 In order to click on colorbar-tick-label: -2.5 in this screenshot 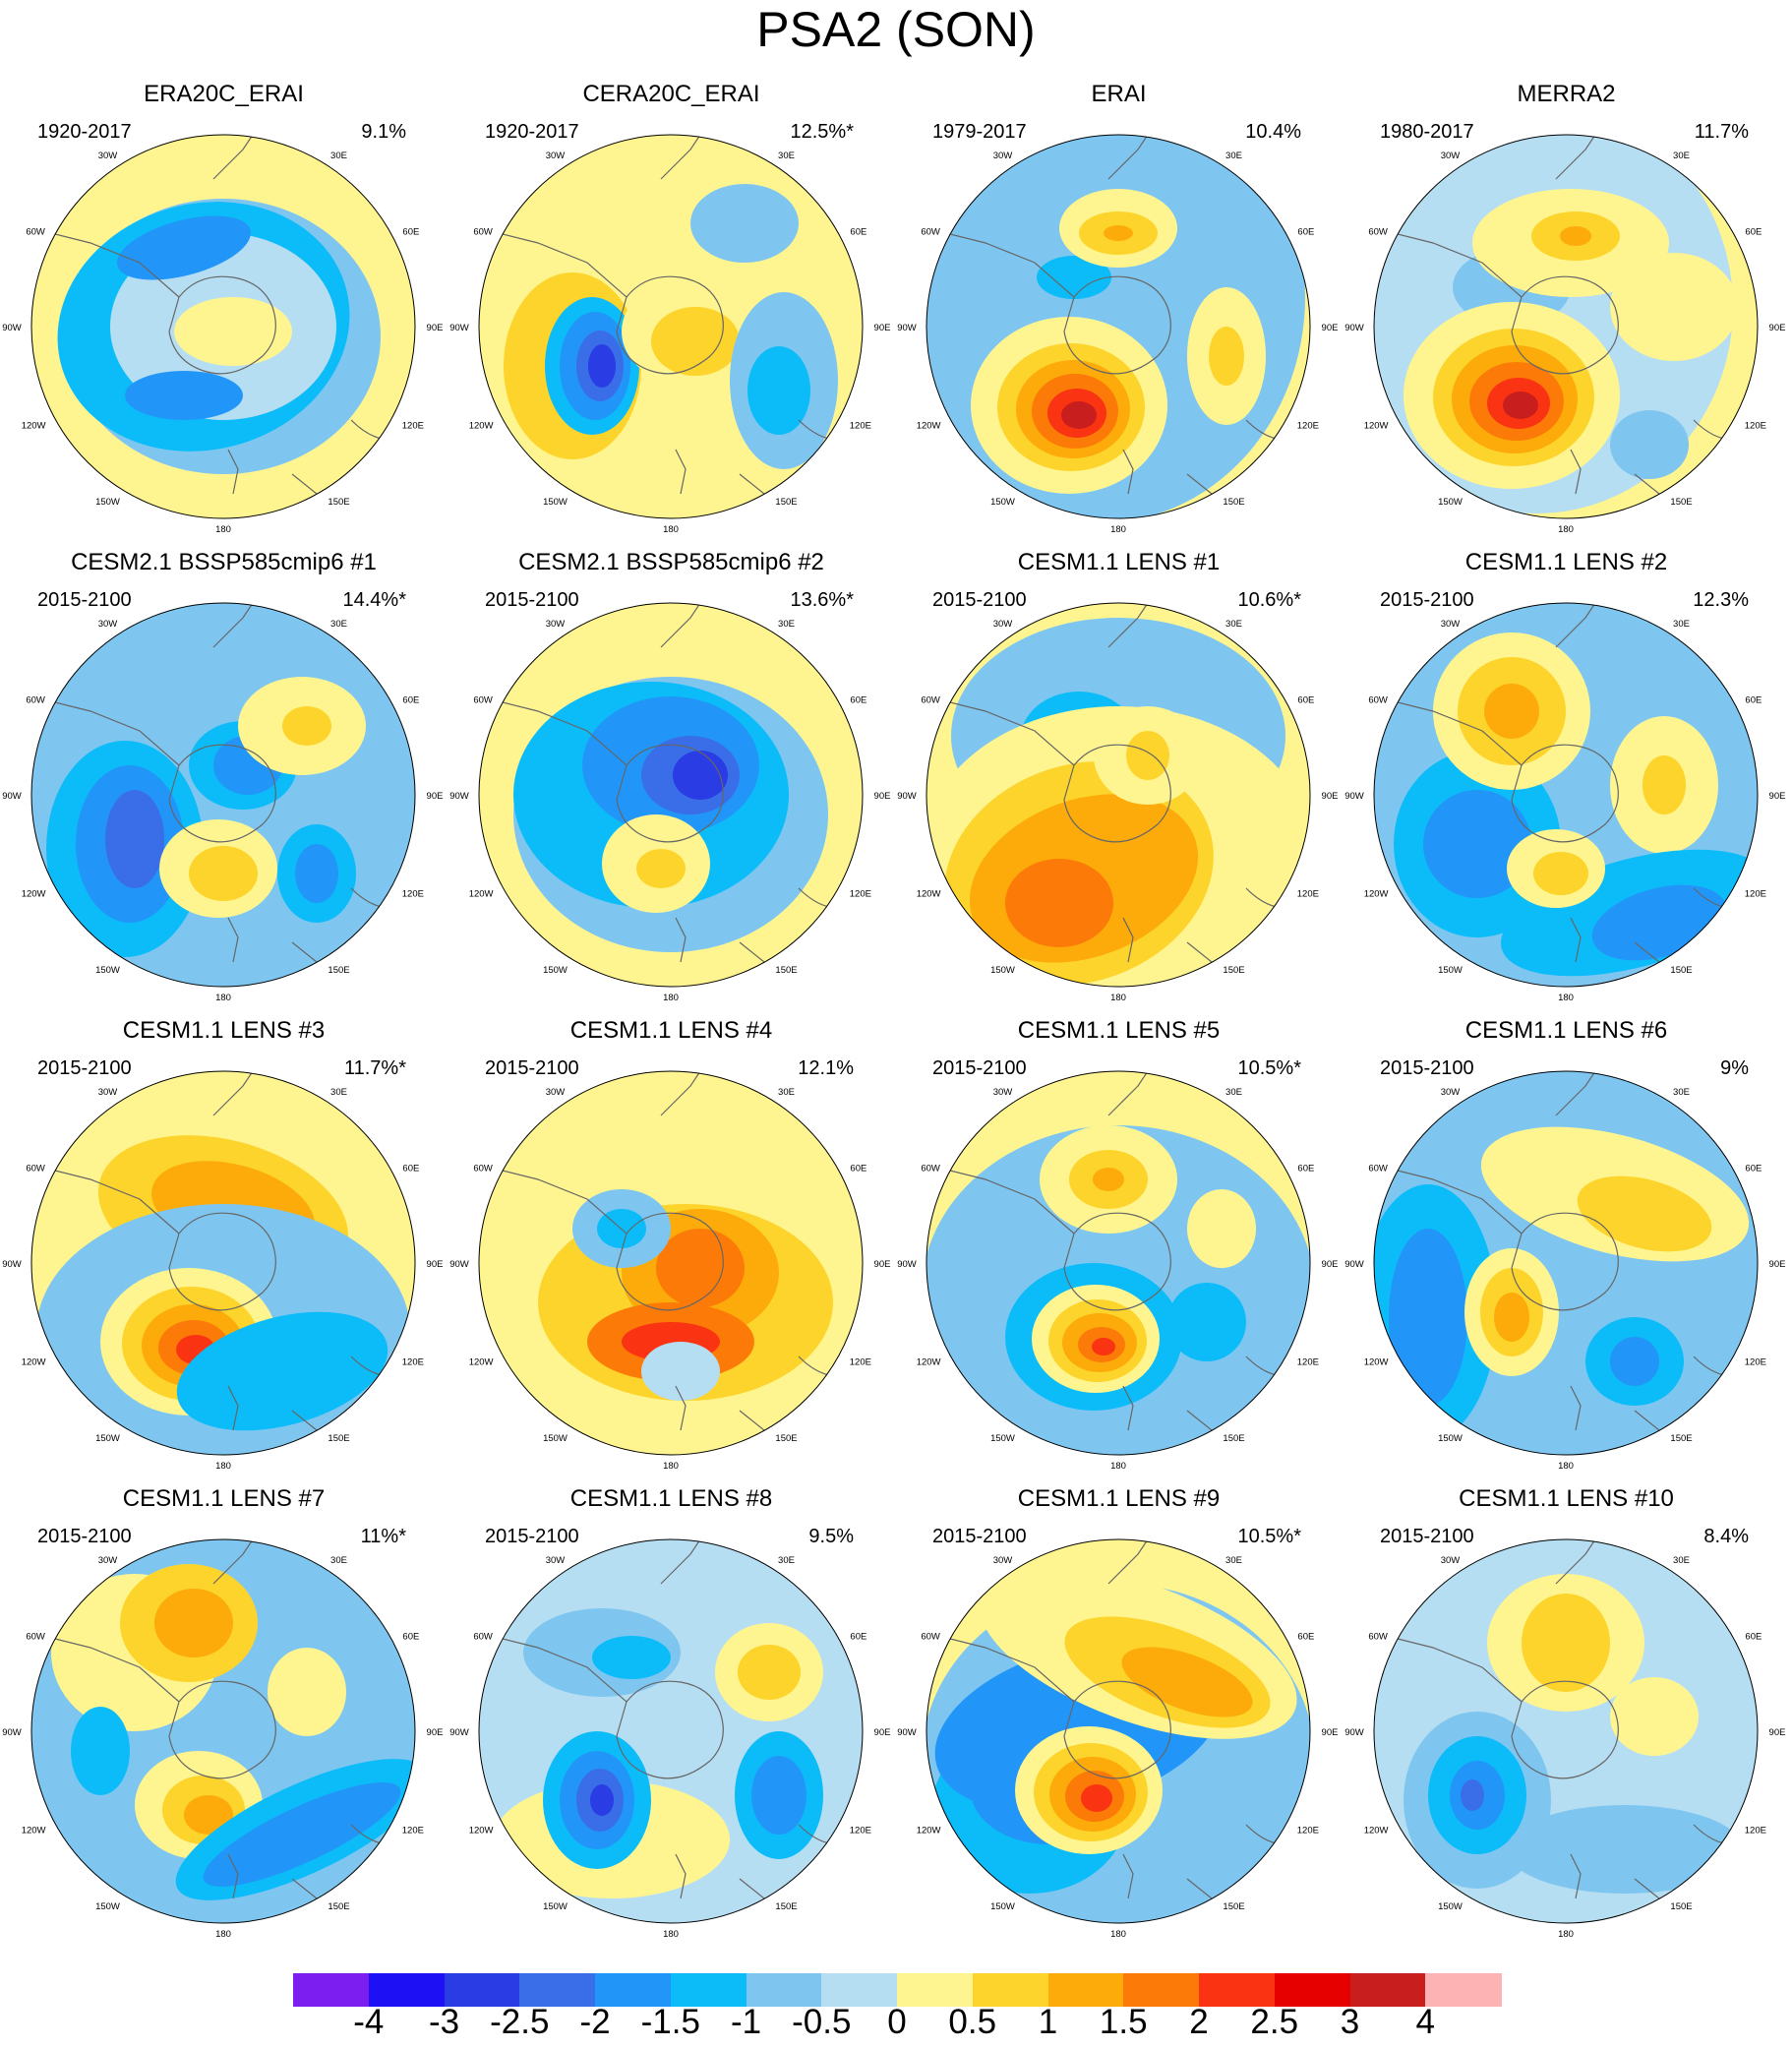, I will do `click(520, 2022)`.